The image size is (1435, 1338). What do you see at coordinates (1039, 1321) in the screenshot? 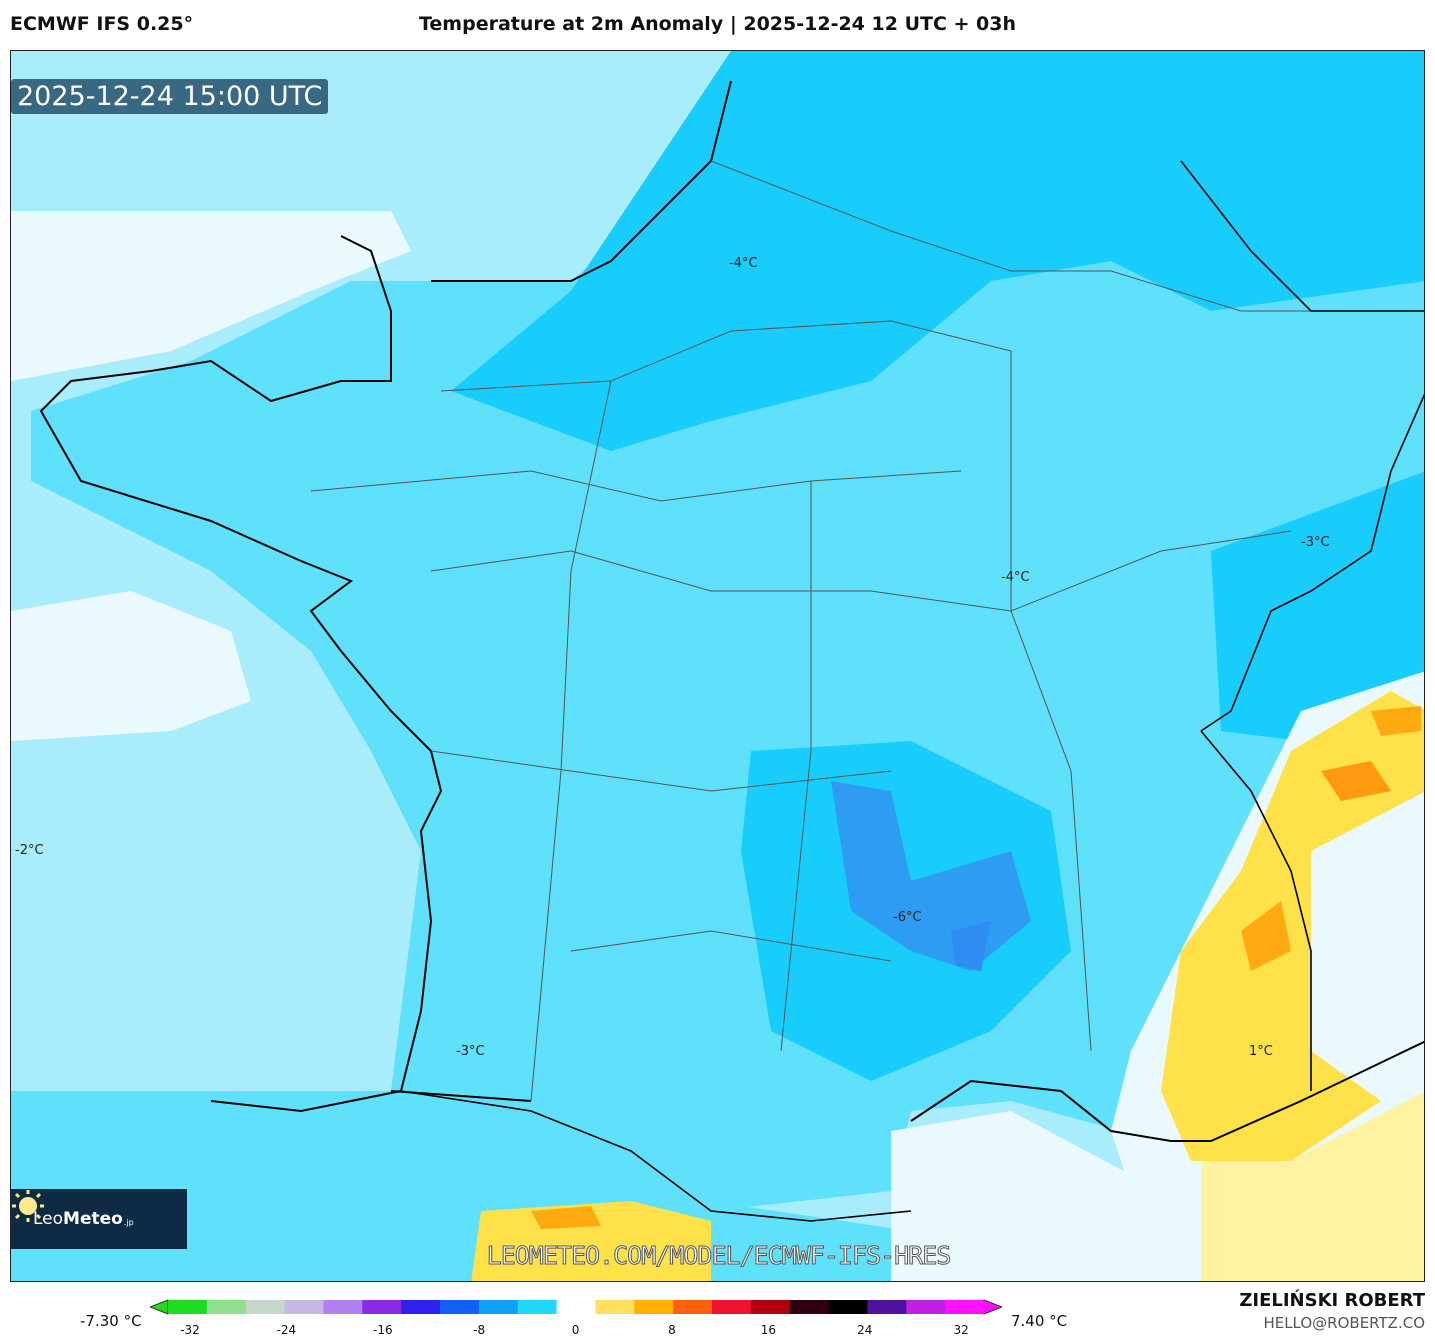
I see `colorbar-max-label: 7.40 °C` at bounding box center [1039, 1321].